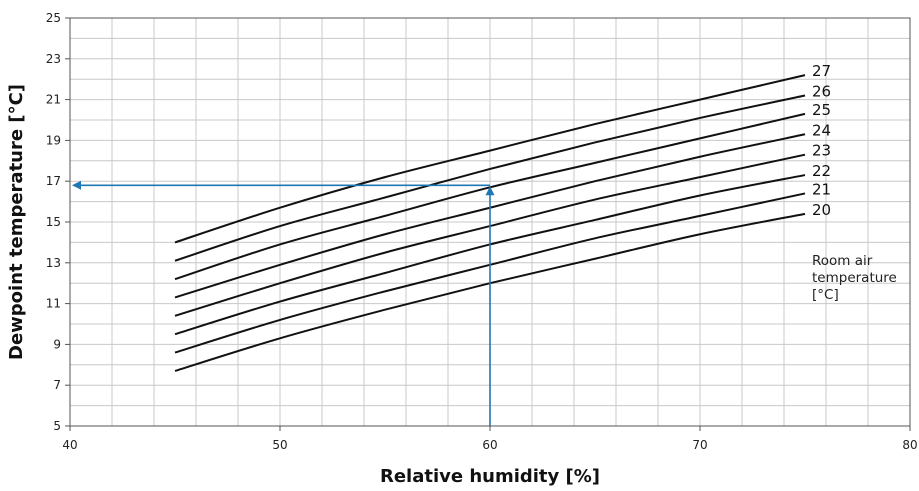  Describe the element at coordinates (53, 222) in the screenshot. I see `y-tick-label: 15` at that location.